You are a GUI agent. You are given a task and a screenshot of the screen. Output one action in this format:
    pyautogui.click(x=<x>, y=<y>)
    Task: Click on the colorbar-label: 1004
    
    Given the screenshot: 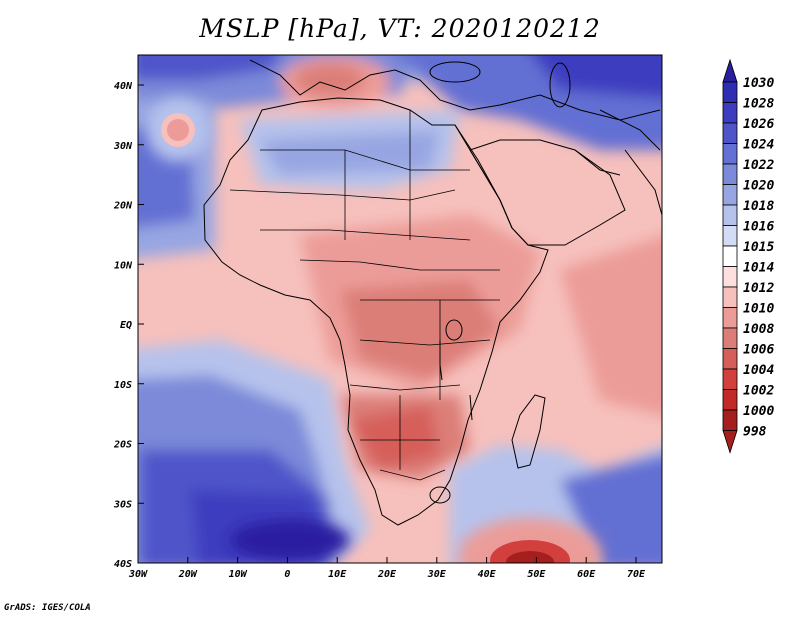 What is the action you would take?
    pyautogui.click(x=758, y=370)
    